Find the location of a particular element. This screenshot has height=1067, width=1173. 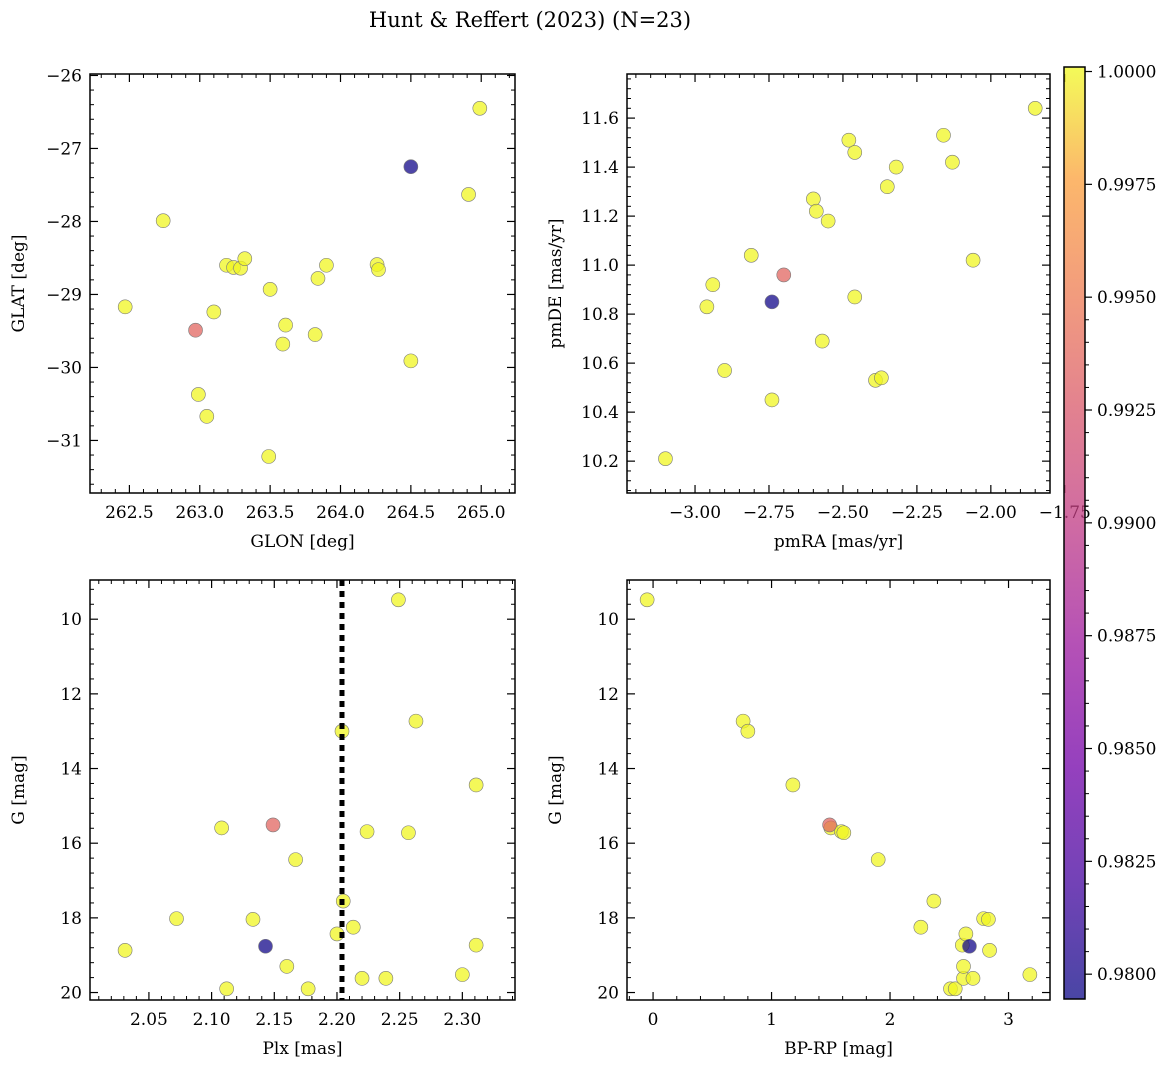

y-tick-label: 20 is located at coordinates (71, 994).